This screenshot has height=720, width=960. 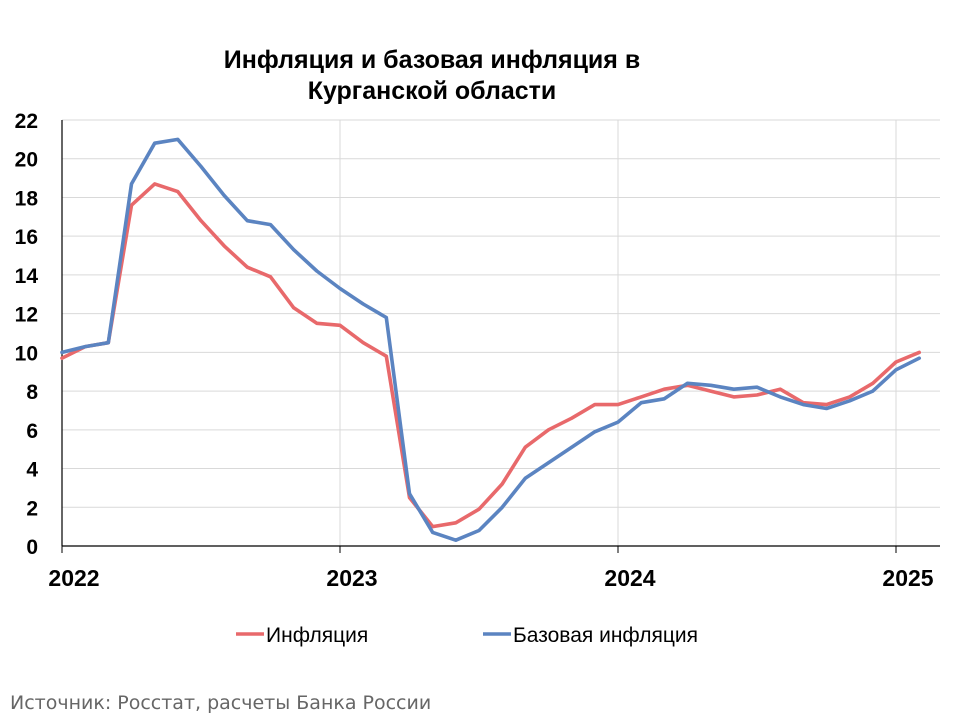 I want to click on source-note: Источник: Росстат, расчеты Банка России, so click(x=221, y=703).